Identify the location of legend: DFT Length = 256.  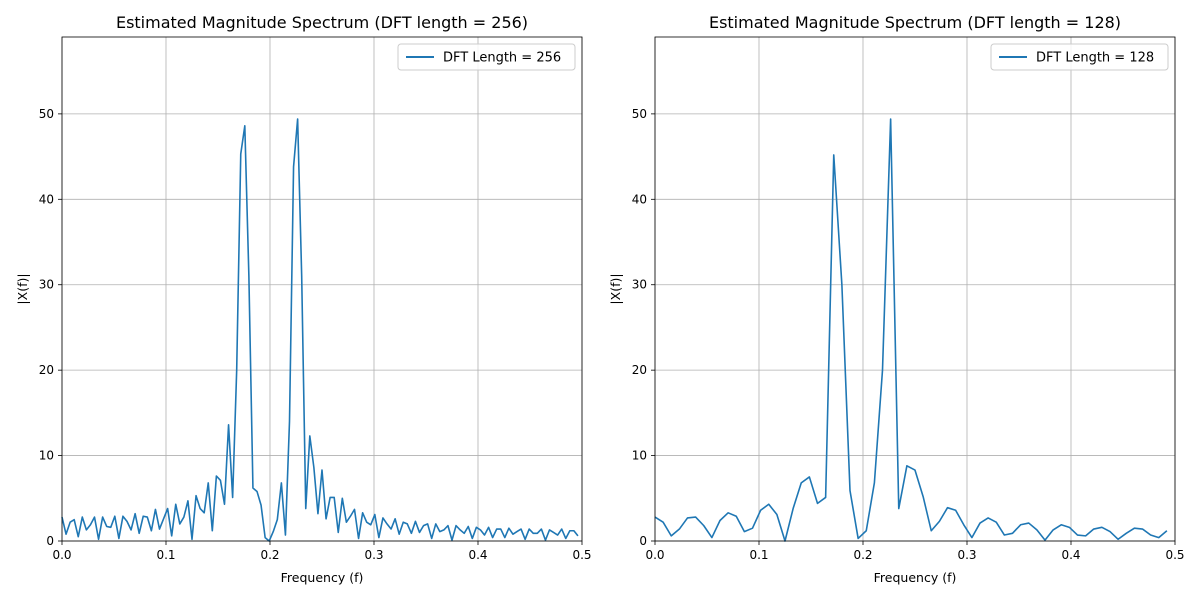
(486, 57).